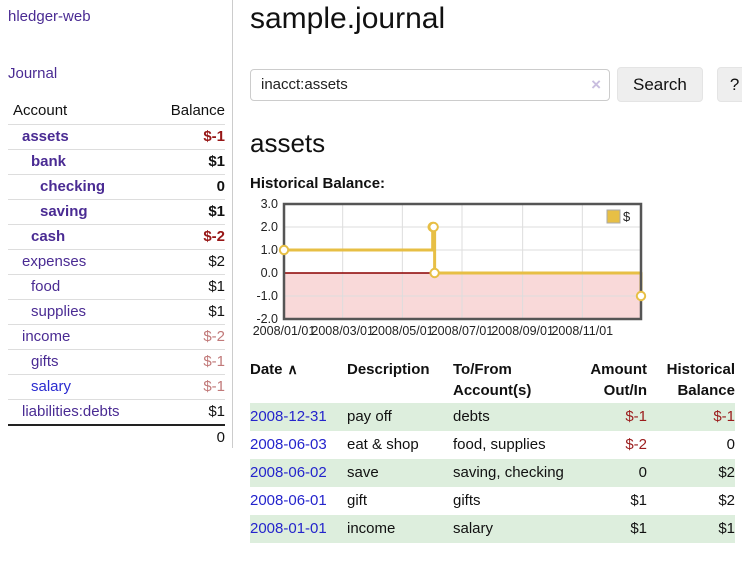 The height and width of the screenshot is (582, 742). I want to click on sort-ascending-icon: ∧, so click(292, 369).